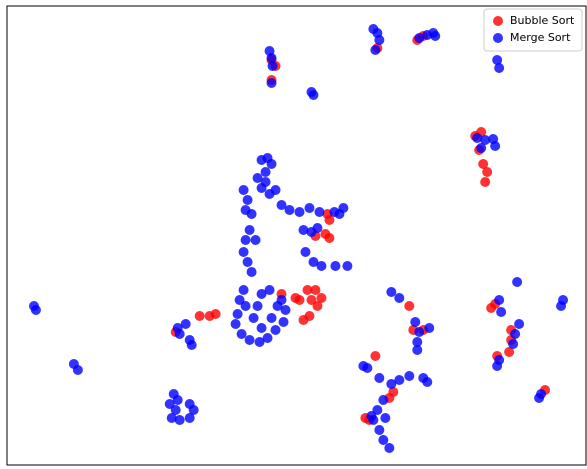 This screenshot has width=587, height=469. I want to click on legend-box, so click(533, 30).